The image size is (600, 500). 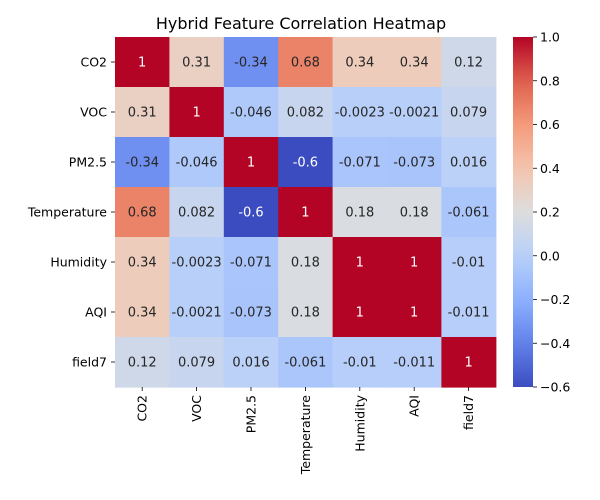 What do you see at coordinates (305, 313) in the screenshot?
I see `cell-annotation-5-3: 0.18` at bounding box center [305, 313].